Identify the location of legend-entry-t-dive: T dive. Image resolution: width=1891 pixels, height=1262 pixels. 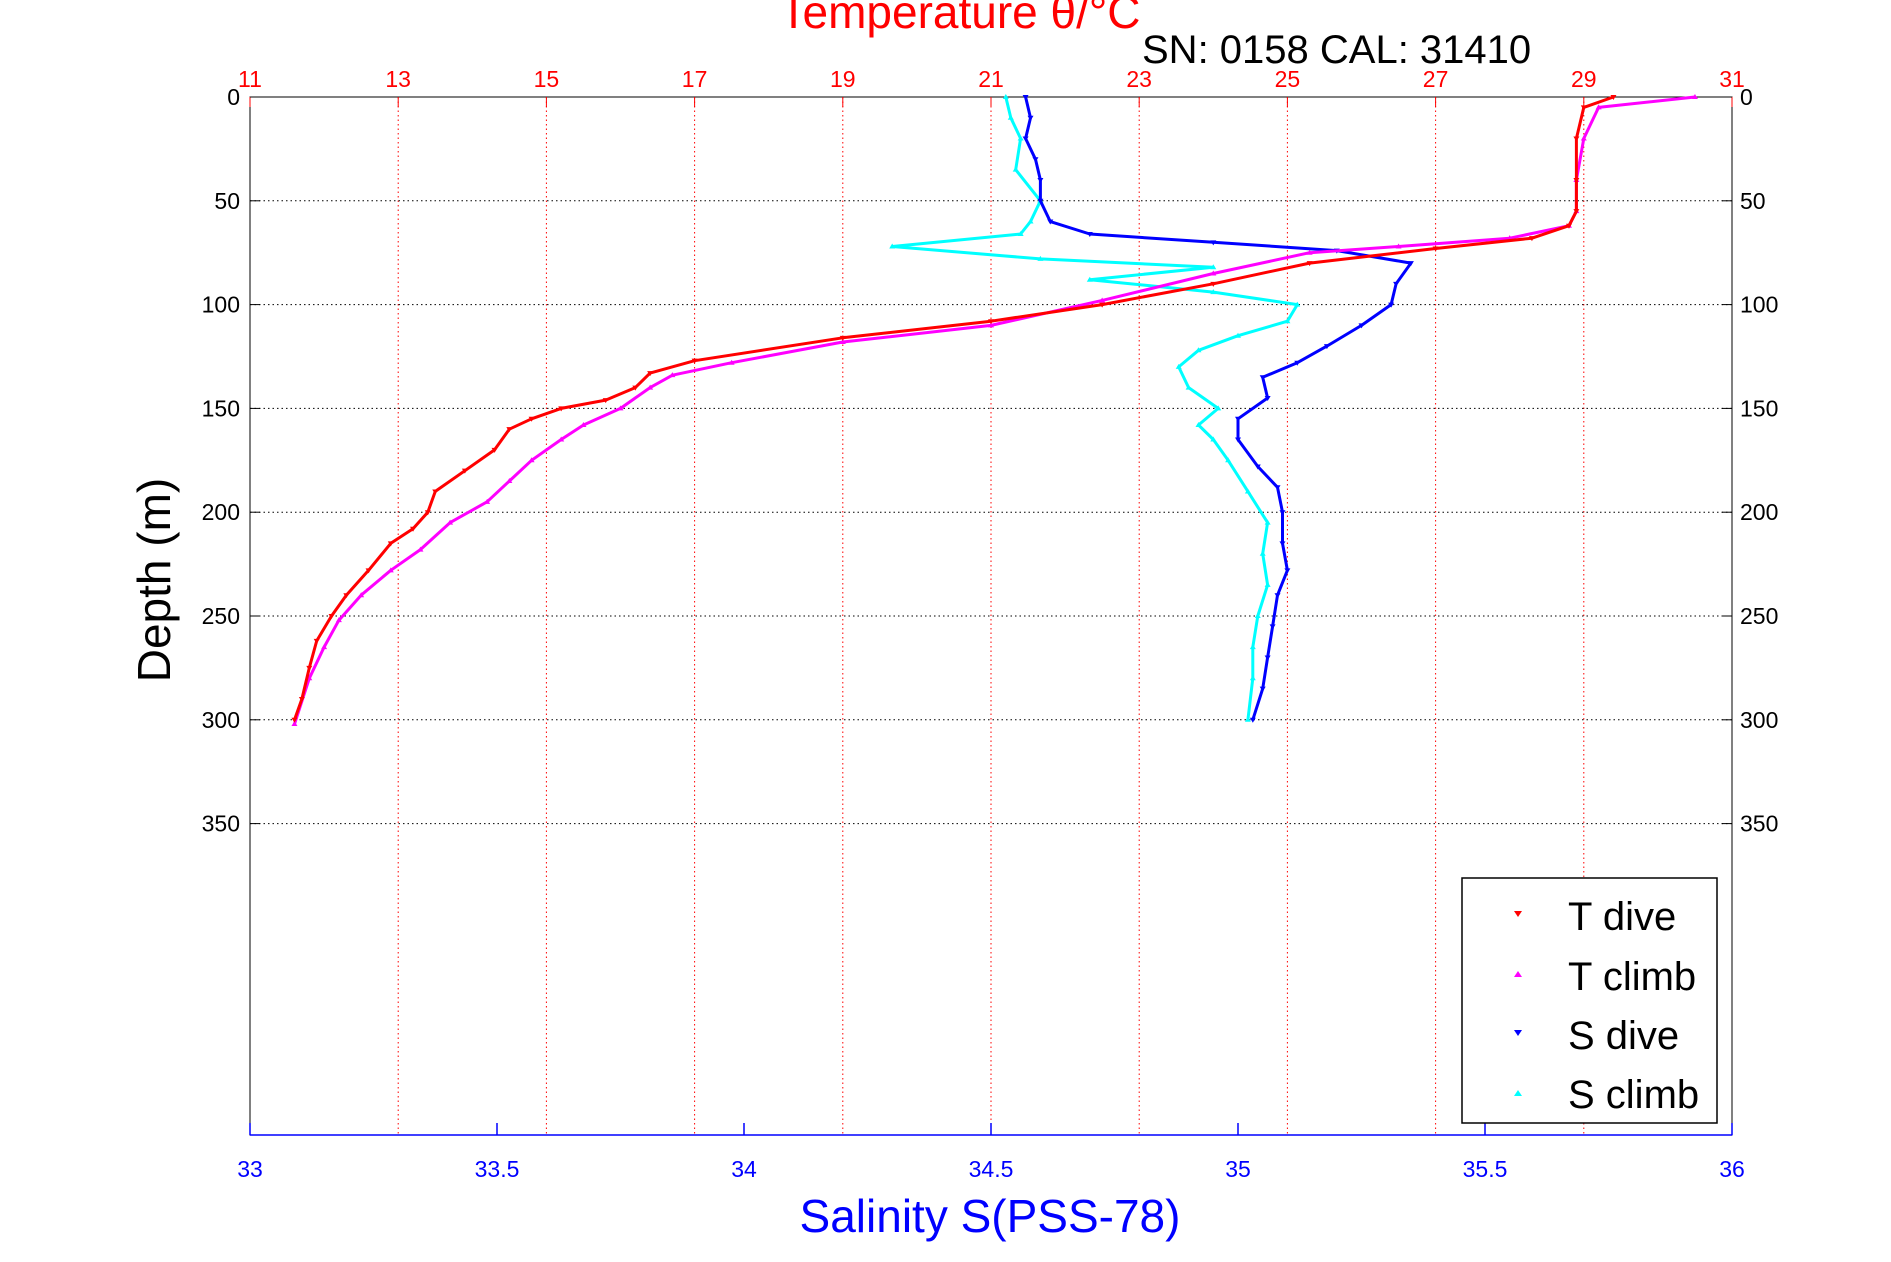
(1595, 917).